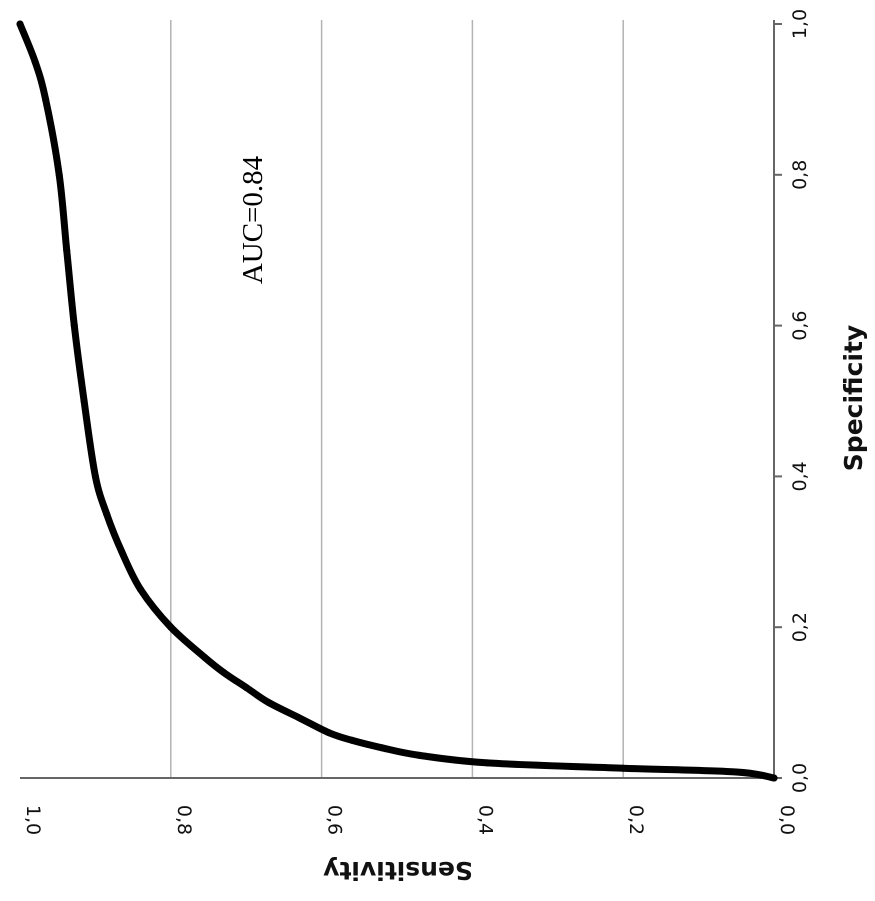 Image resolution: width=875 pixels, height=901 pixels. I want to click on auc-annotation: AUC=0.84, so click(253, 219).